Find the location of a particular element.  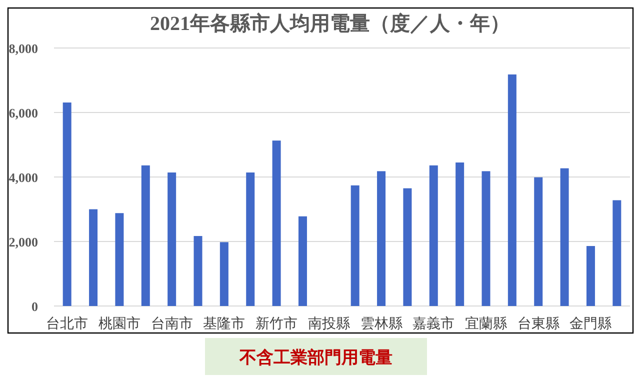

x-tick-label: 宜蘭縣 is located at coordinates (486, 324).